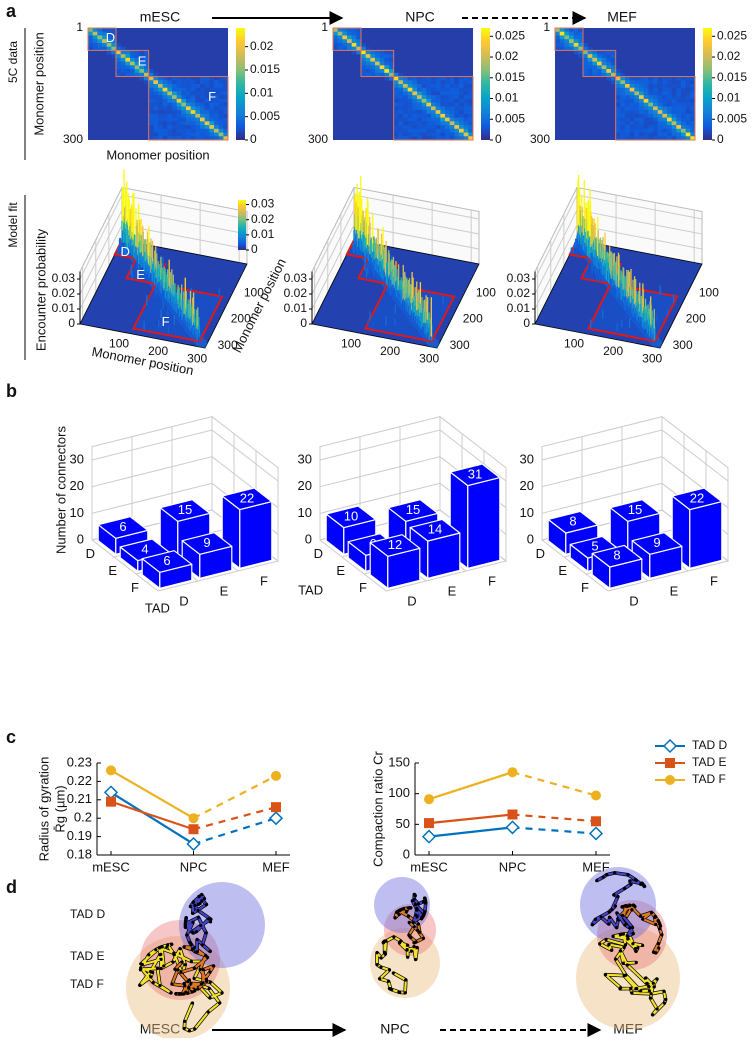 Image resolution: width=755 pixels, height=1043 pixels. What do you see at coordinates (64, 278) in the screenshot?
I see `z-tick-label: 0.03` at bounding box center [64, 278].